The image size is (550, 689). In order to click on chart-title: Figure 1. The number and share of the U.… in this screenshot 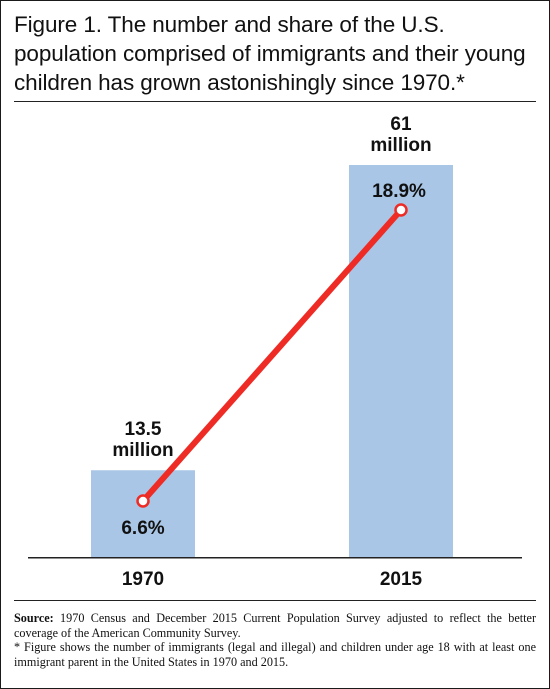, I will do `click(270, 53)`.